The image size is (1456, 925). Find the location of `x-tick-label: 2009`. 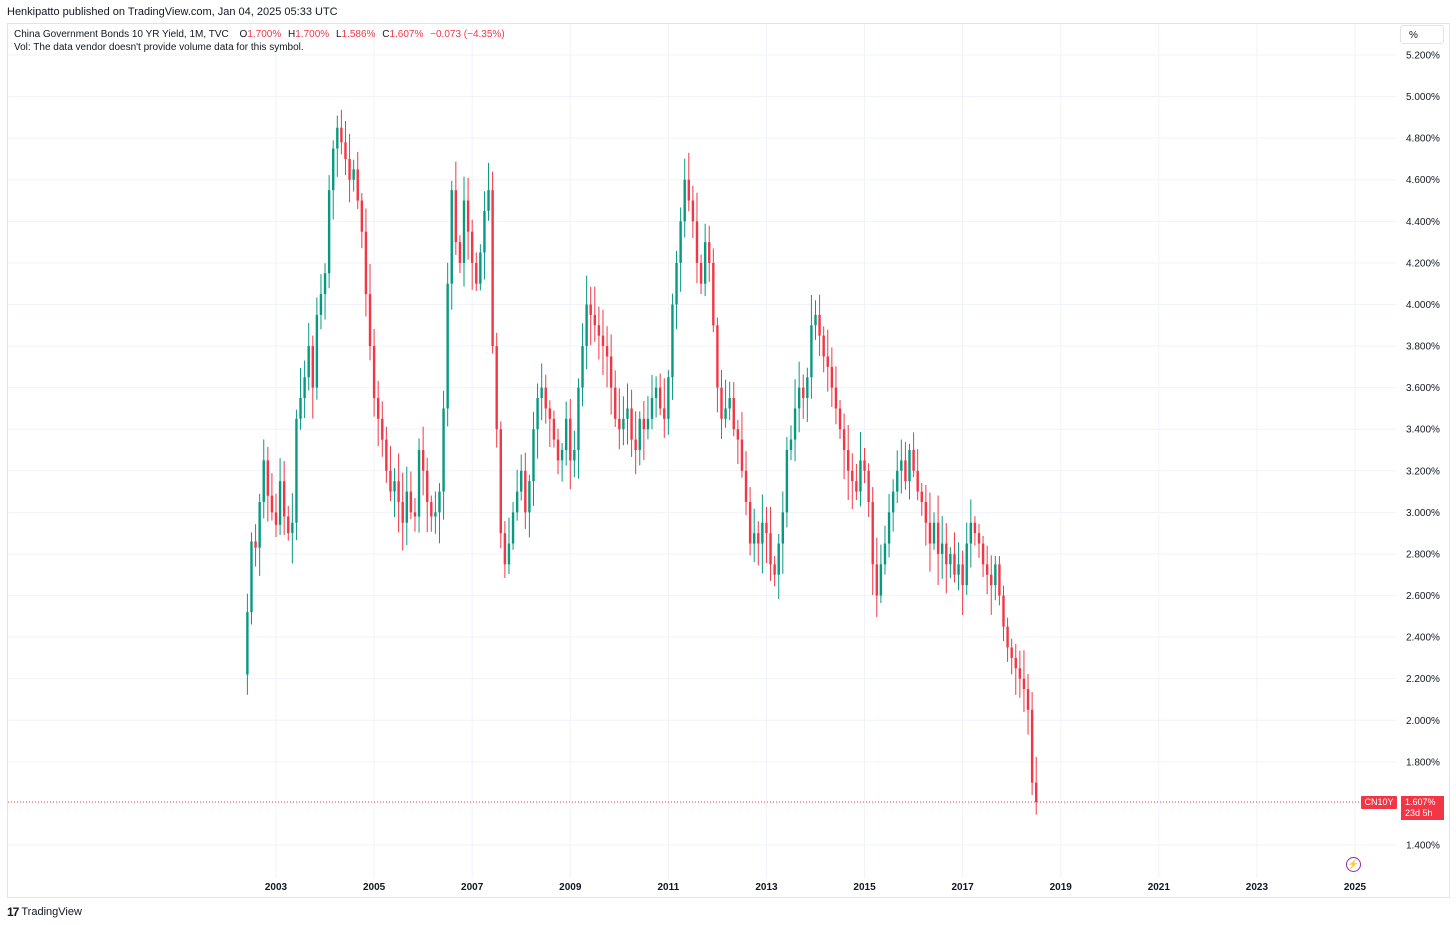

x-tick-label: 2009 is located at coordinates (570, 887).